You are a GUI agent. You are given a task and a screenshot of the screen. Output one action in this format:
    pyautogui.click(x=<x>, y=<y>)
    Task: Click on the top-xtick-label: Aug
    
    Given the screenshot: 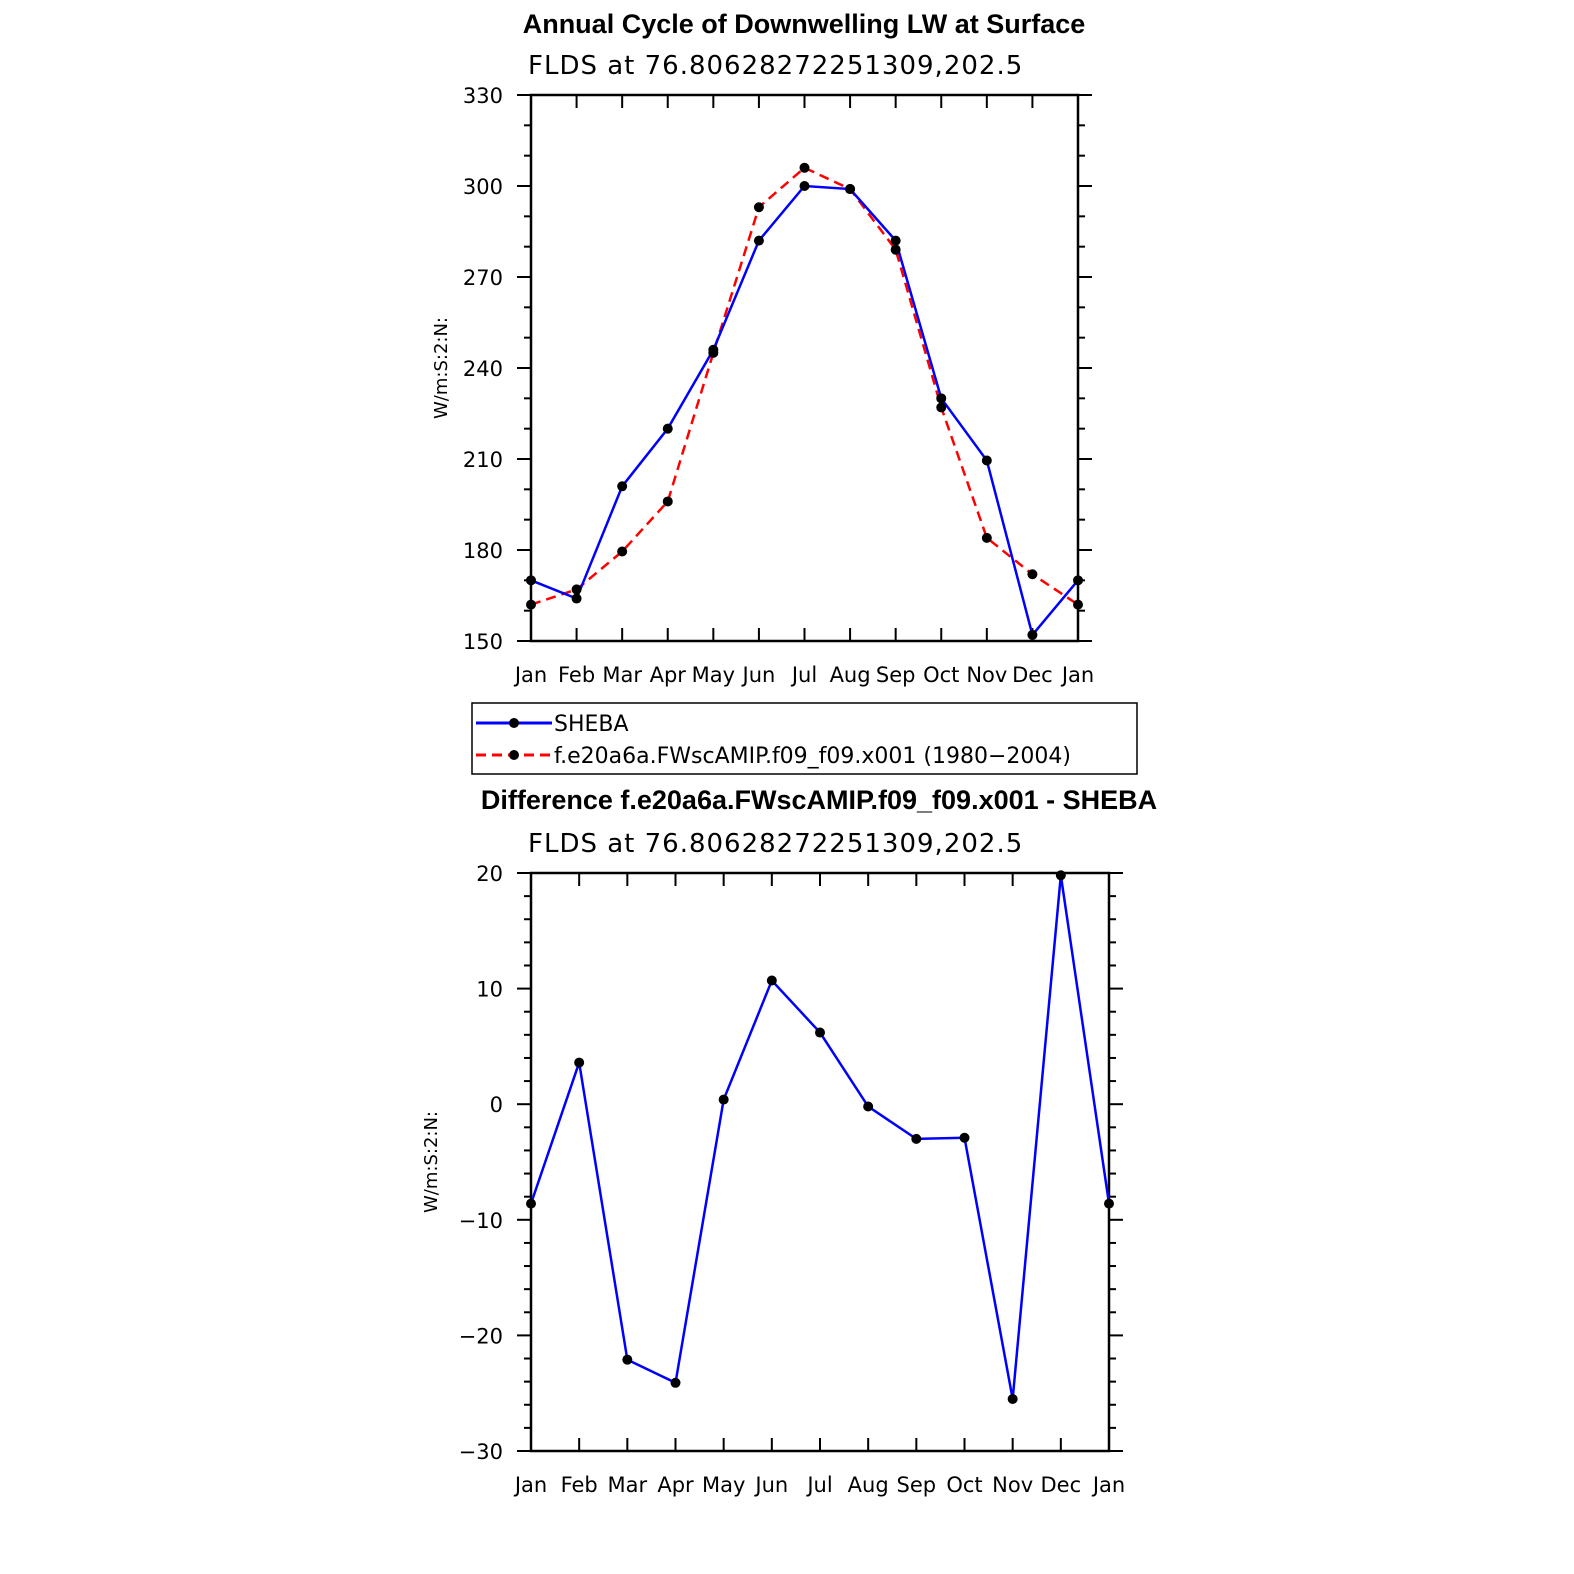 What is the action you would take?
    pyautogui.click(x=850, y=675)
    